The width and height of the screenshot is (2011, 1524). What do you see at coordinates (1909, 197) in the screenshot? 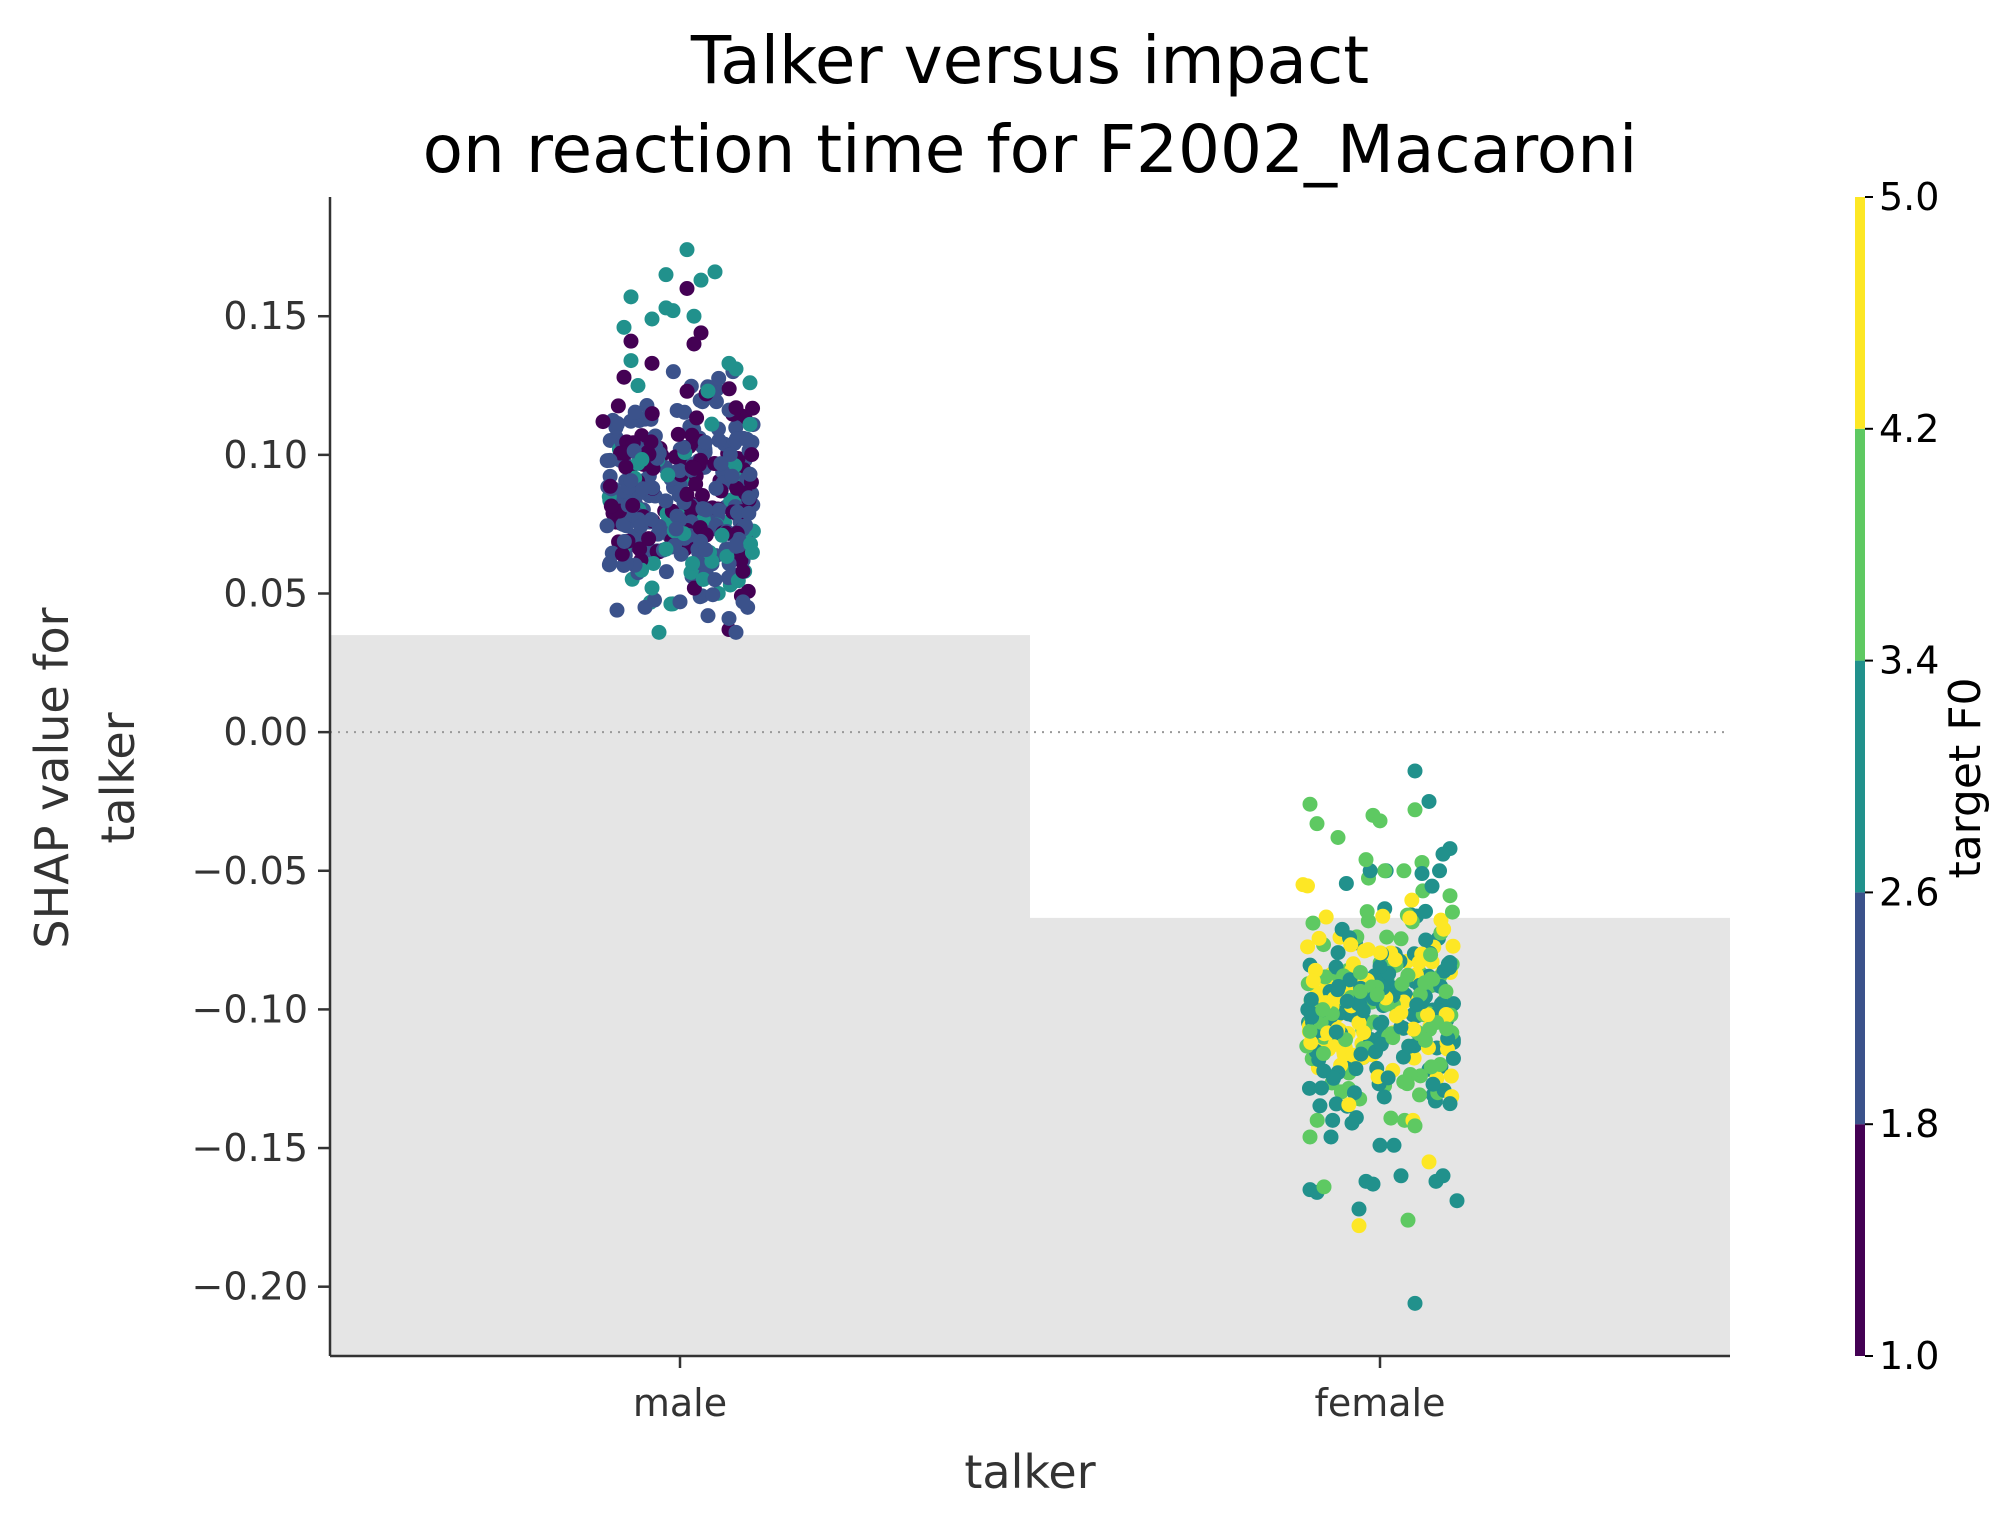
I see `colorbar-tick-label: 5.0` at bounding box center [1909, 197].